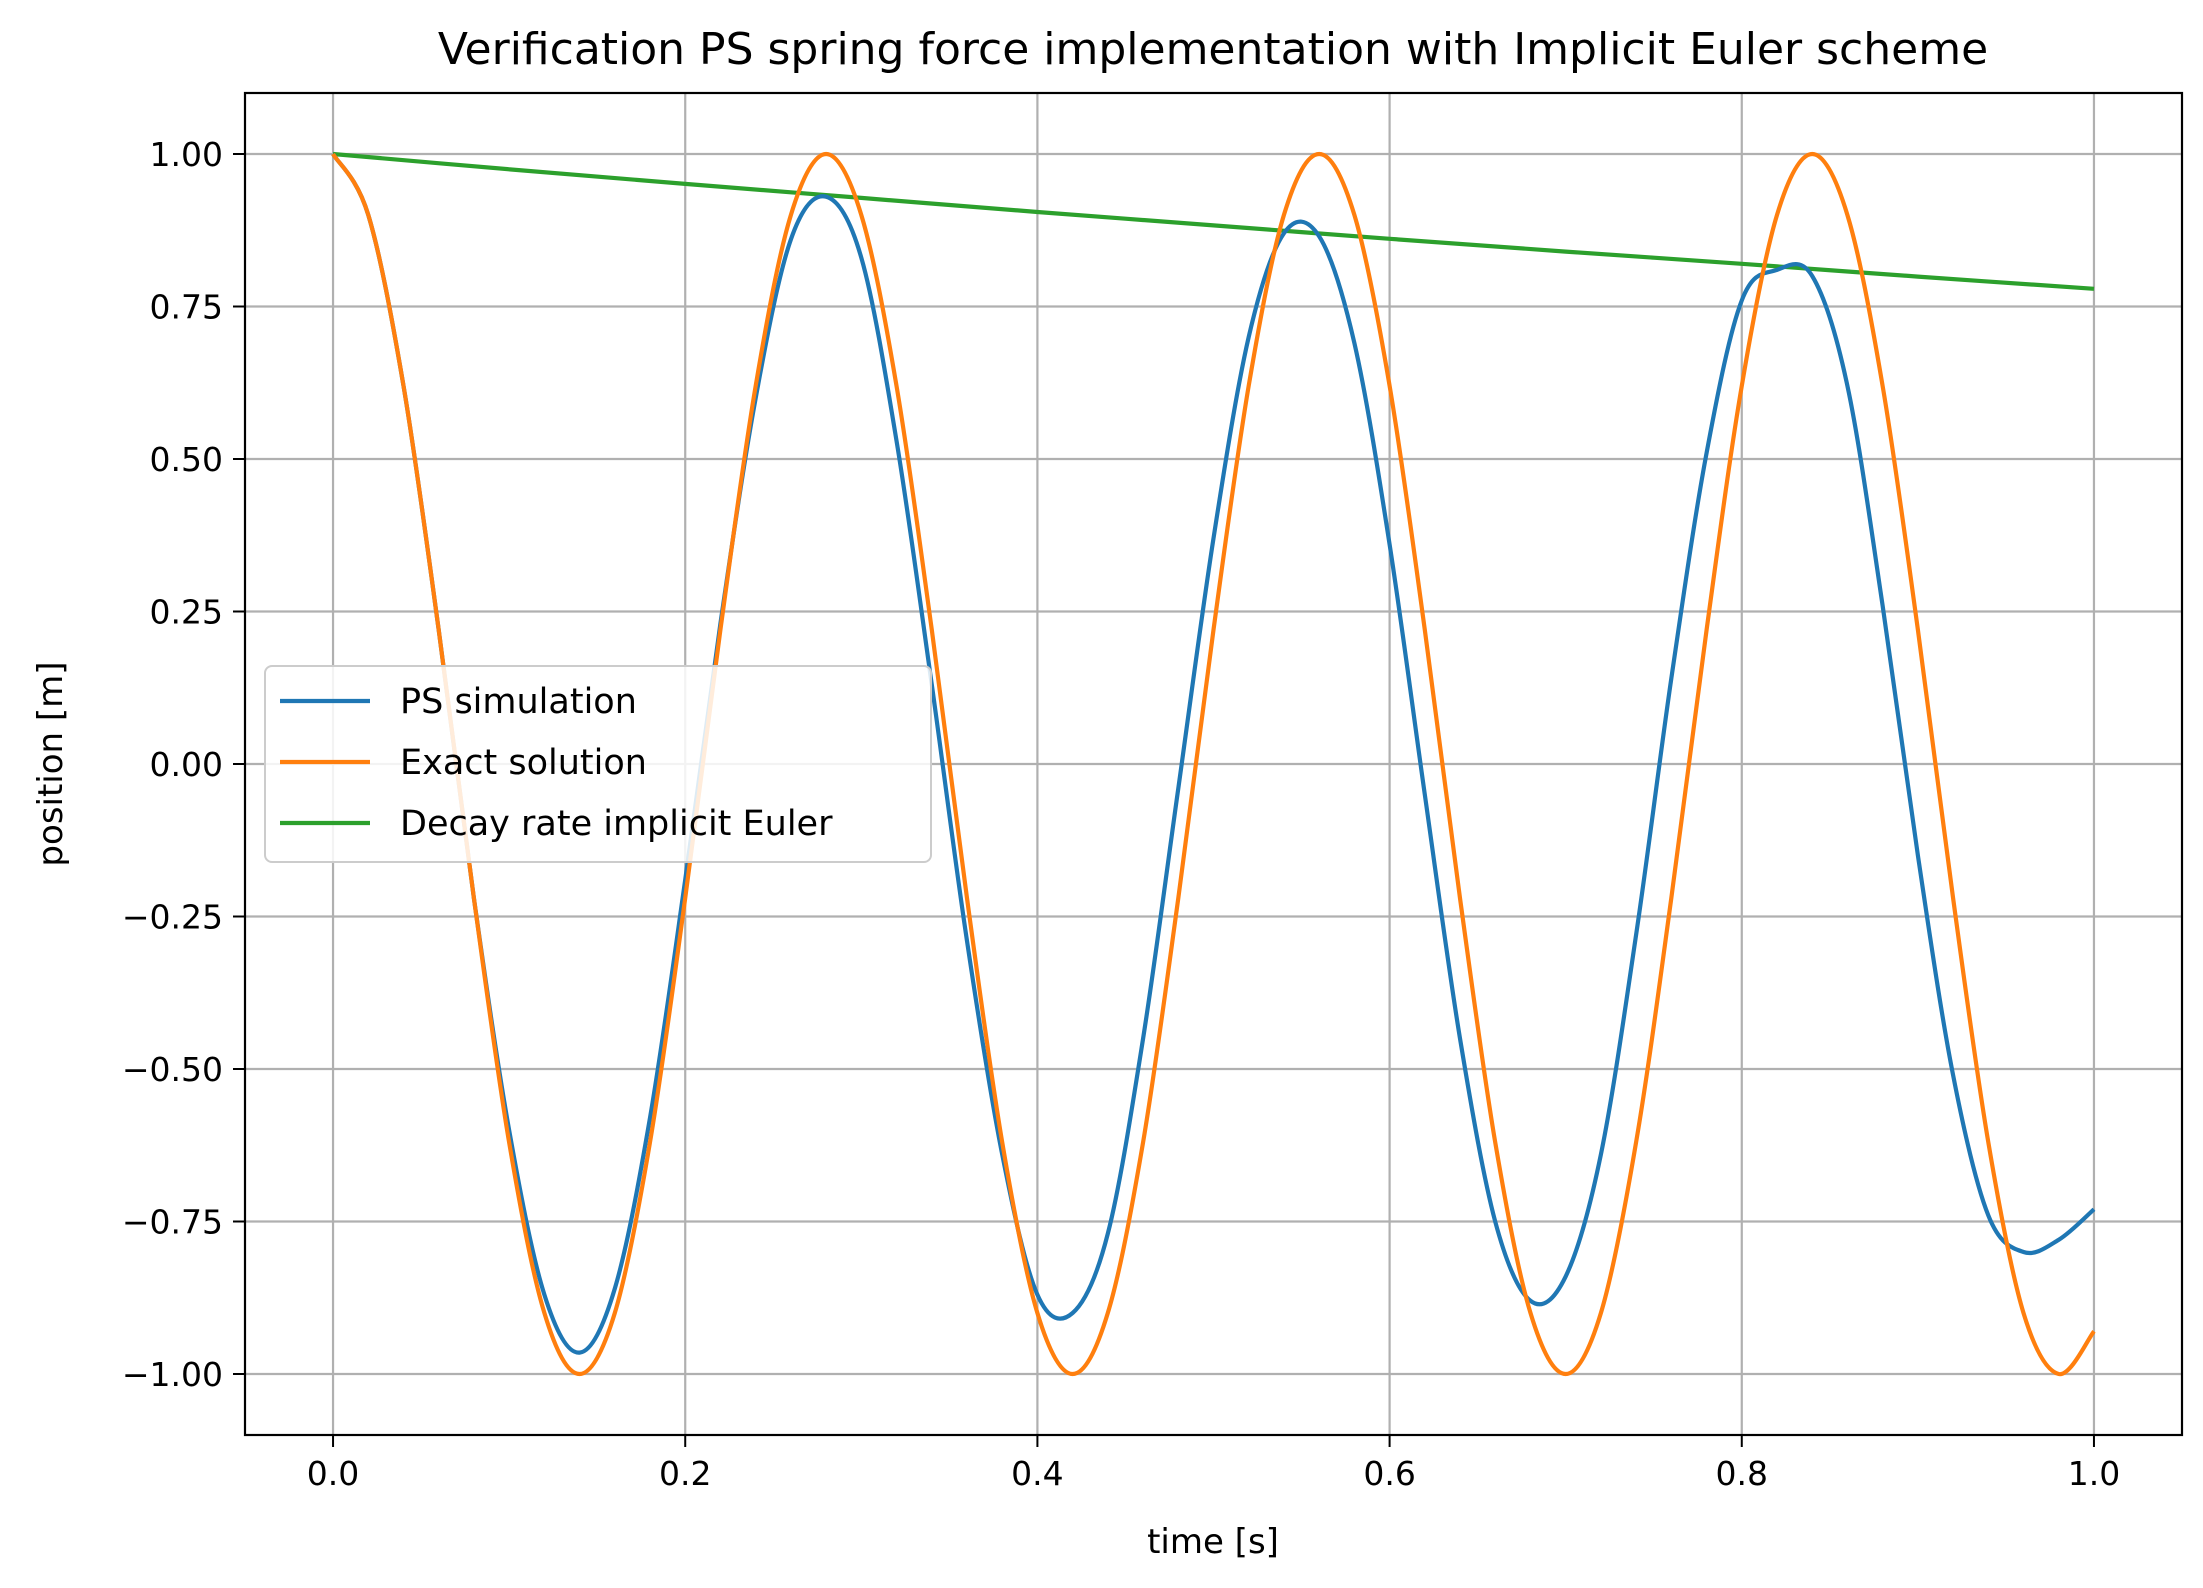 This screenshot has height=1588, width=2203. Describe the element at coordinates (186, 612) in the screenshot. I see `y-tick-label: 0.25` at that location.